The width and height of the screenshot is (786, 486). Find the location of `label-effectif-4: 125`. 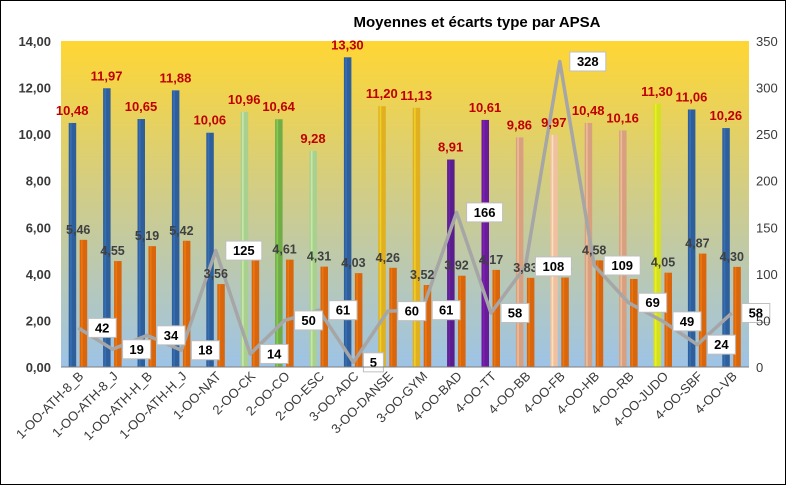

label-effectif-4: 125 is located at coordinates (244, 250).